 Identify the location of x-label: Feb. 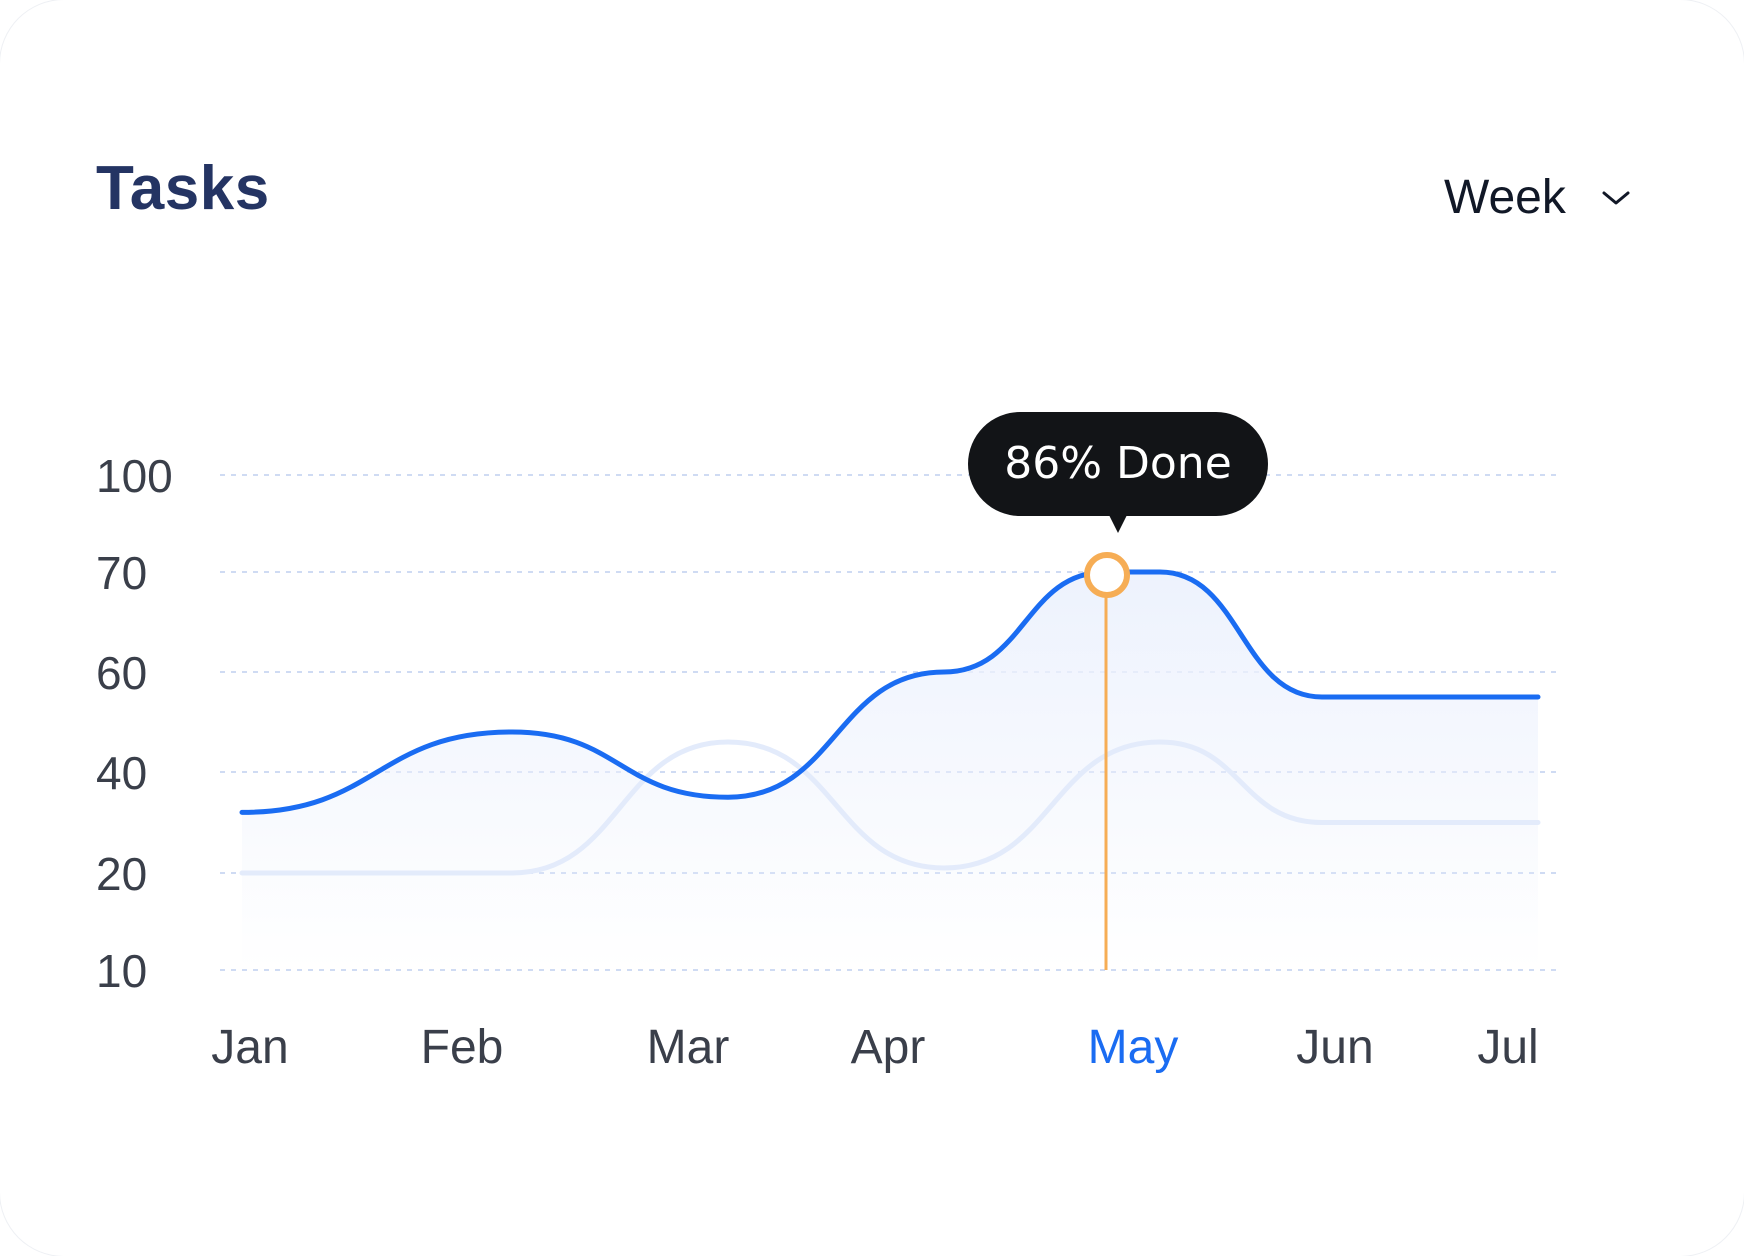
(462, 1047).